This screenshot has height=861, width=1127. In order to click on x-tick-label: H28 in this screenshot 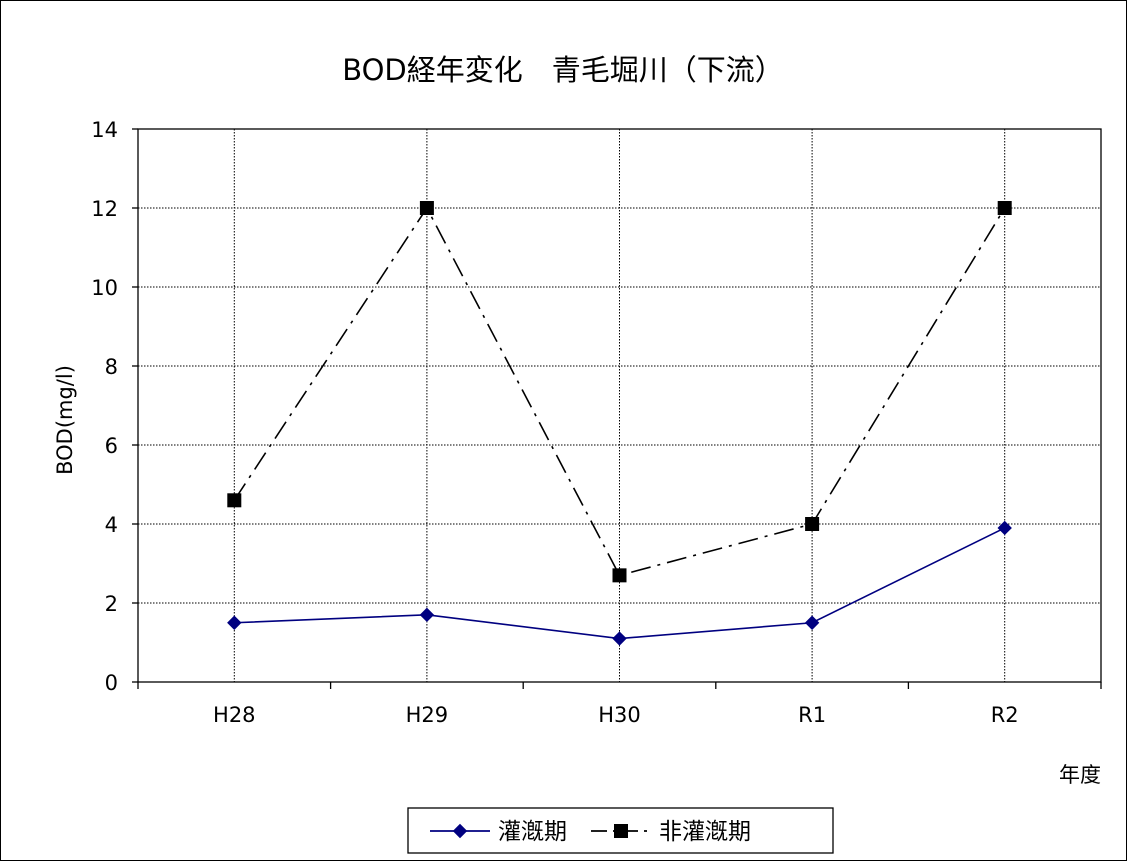, I will do `click(234, 715)`.